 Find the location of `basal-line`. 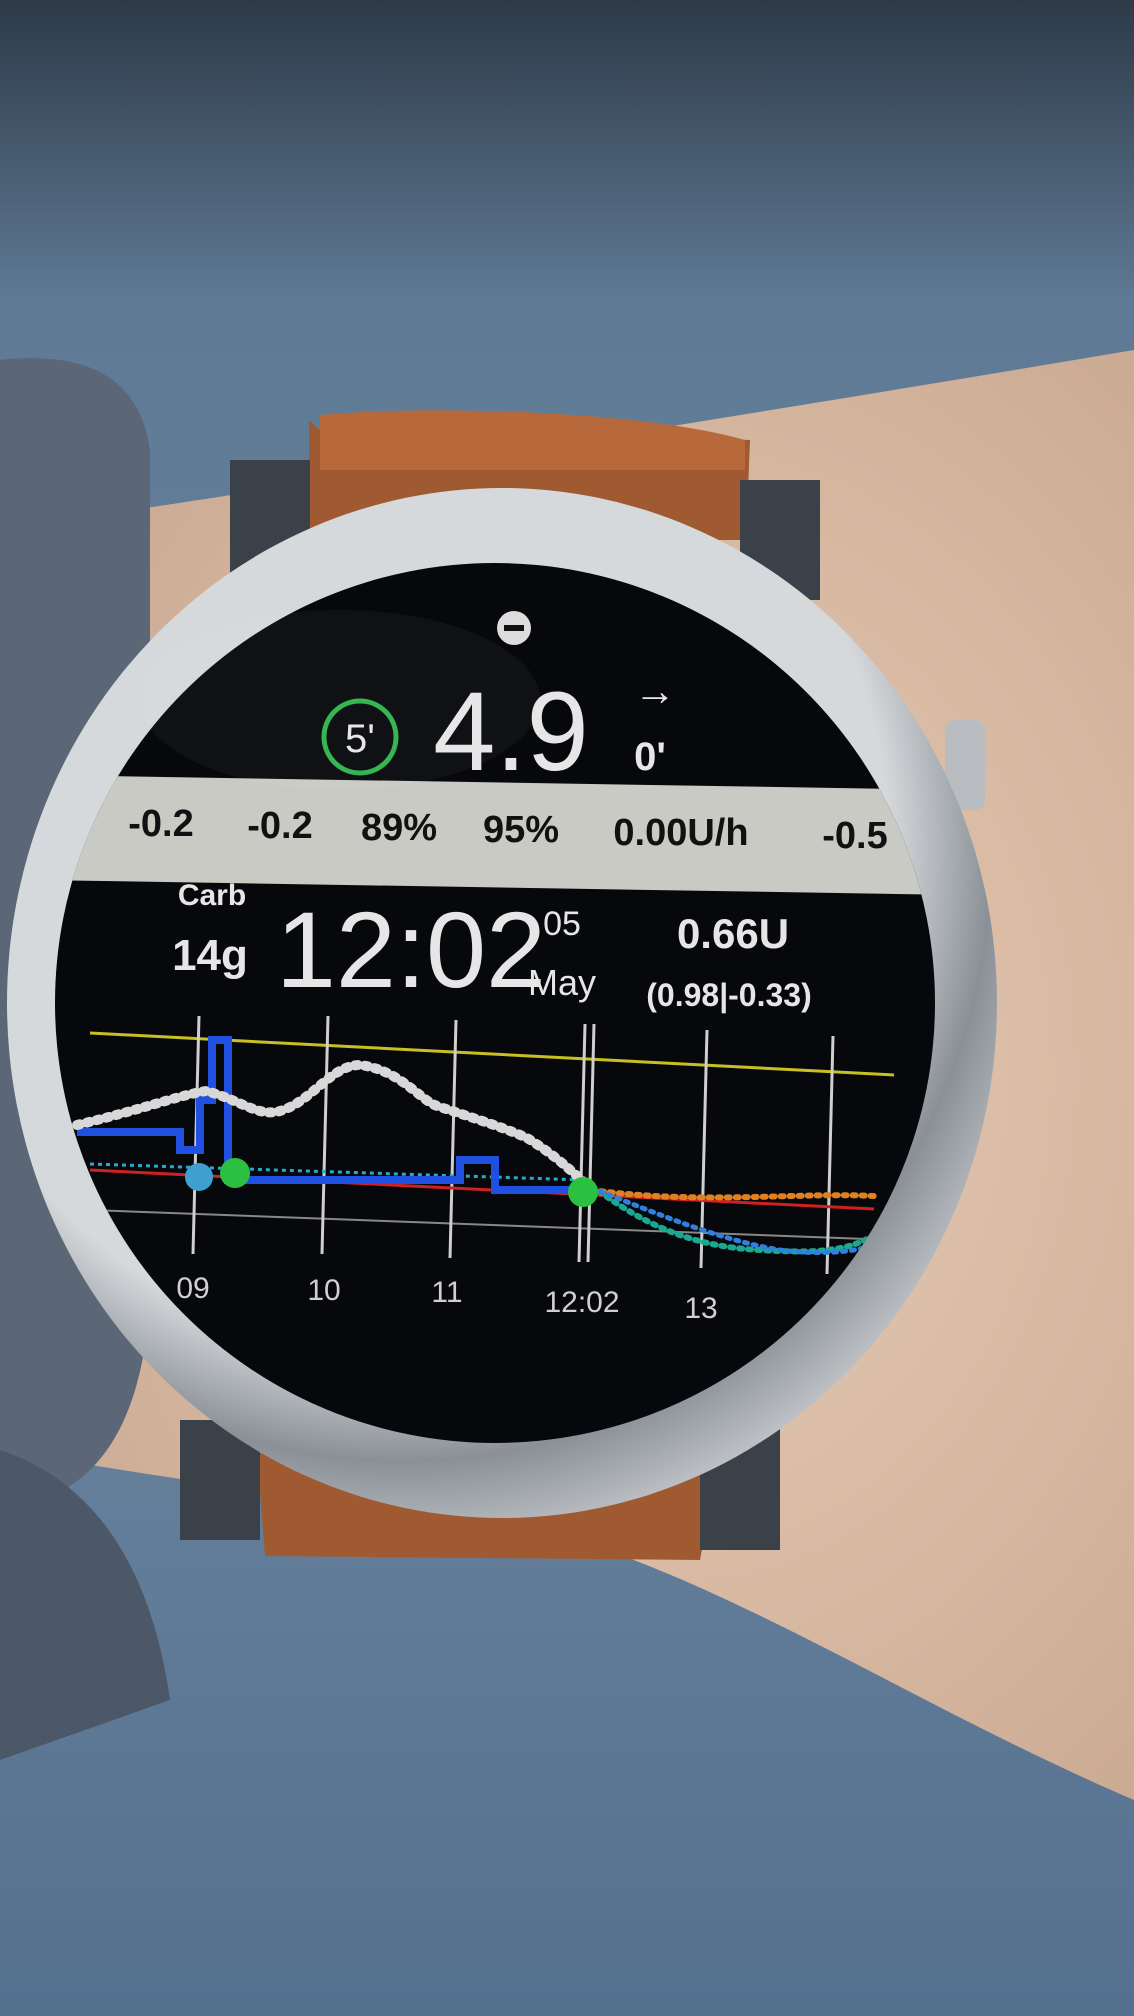

basal-line is located at coordinates (328, 1115).